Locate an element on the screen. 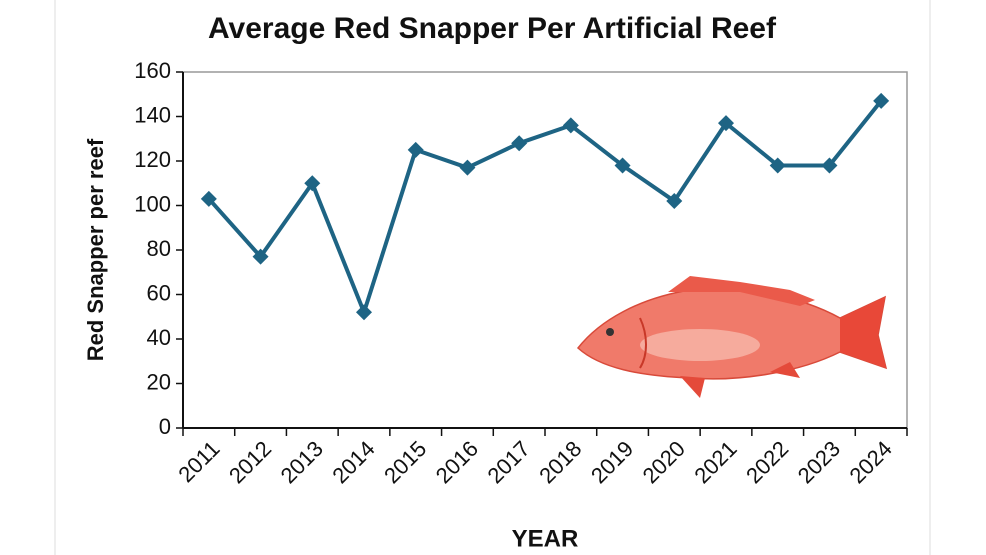 This screenshot has height=555, width=986. y-tick-label: 80 is located at coordinates (159, 248).